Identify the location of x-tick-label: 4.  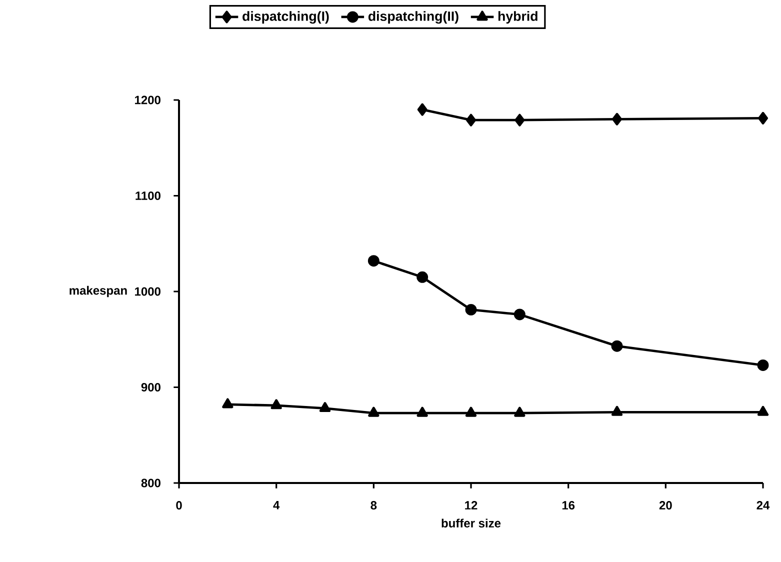
(276, 505).